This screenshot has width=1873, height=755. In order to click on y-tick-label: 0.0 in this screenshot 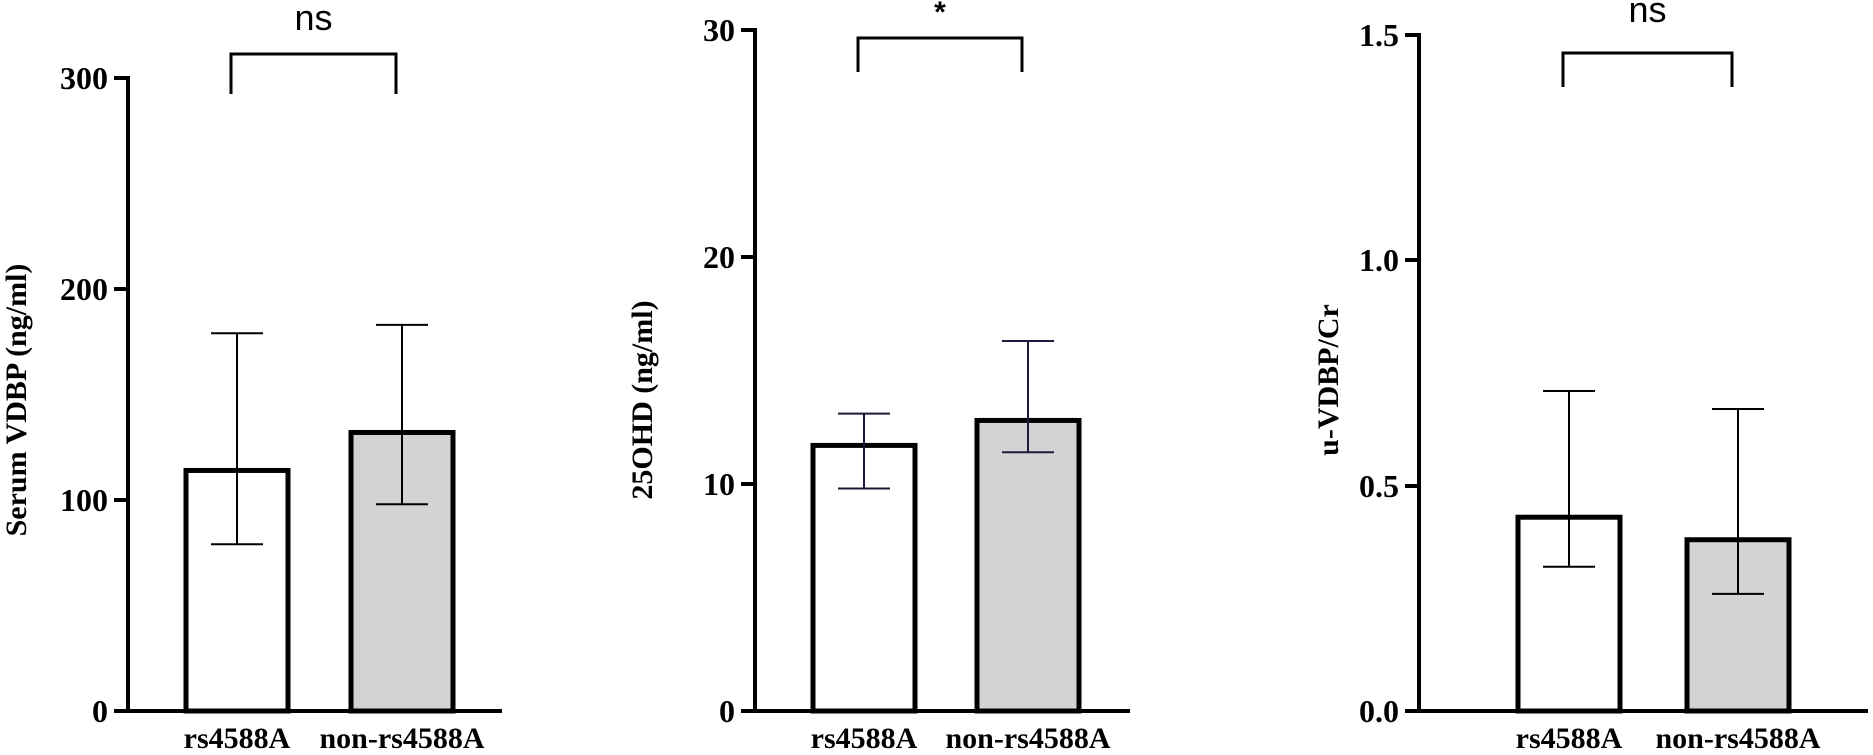, I will do `click(1379, 711)`.